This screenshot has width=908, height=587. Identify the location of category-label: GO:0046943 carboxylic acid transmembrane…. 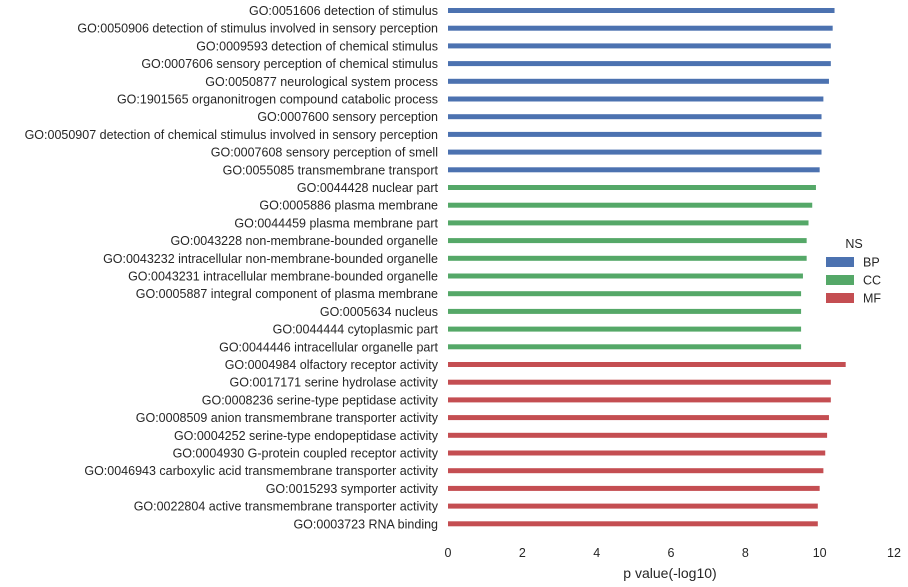
(261, 471).